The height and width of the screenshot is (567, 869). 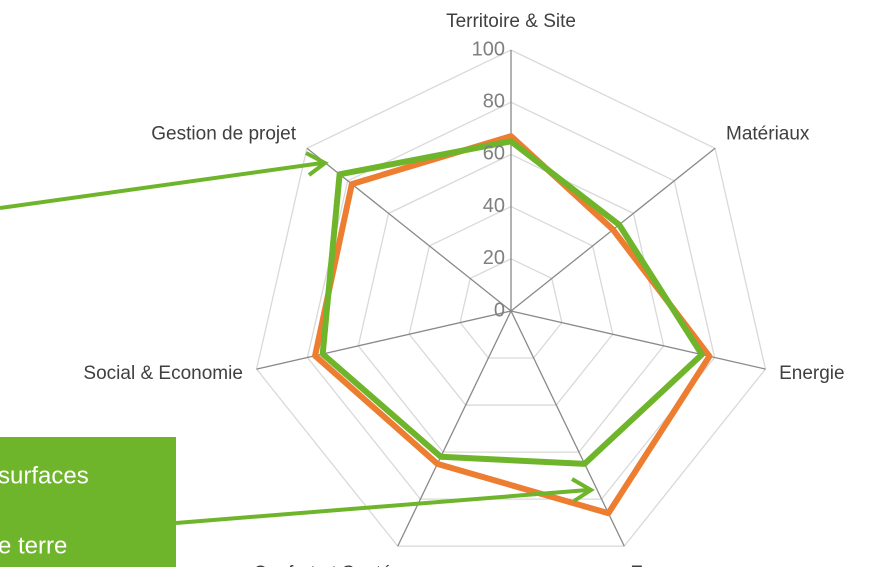 I want to click on category-label: Energie, so click(x=812, y=373).